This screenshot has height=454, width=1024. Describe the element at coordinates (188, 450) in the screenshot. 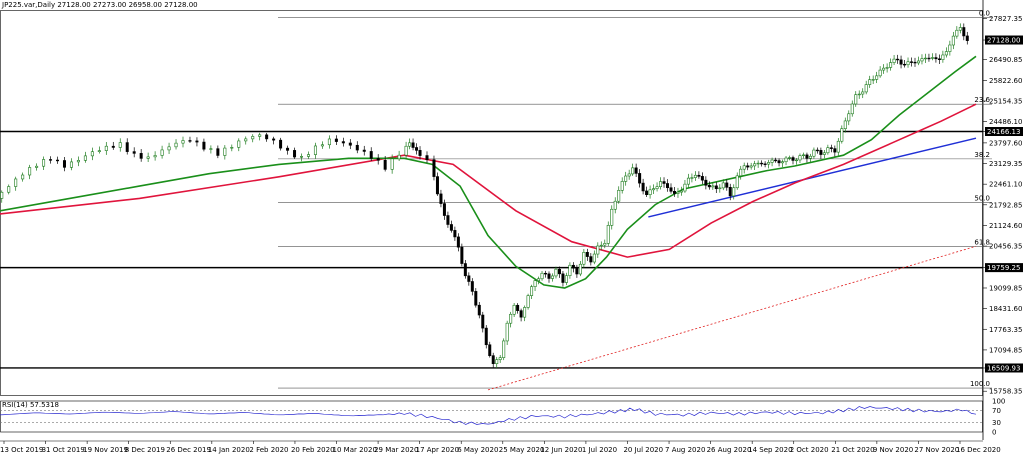

I see `date-label: 26 Dec 2019` at that location.